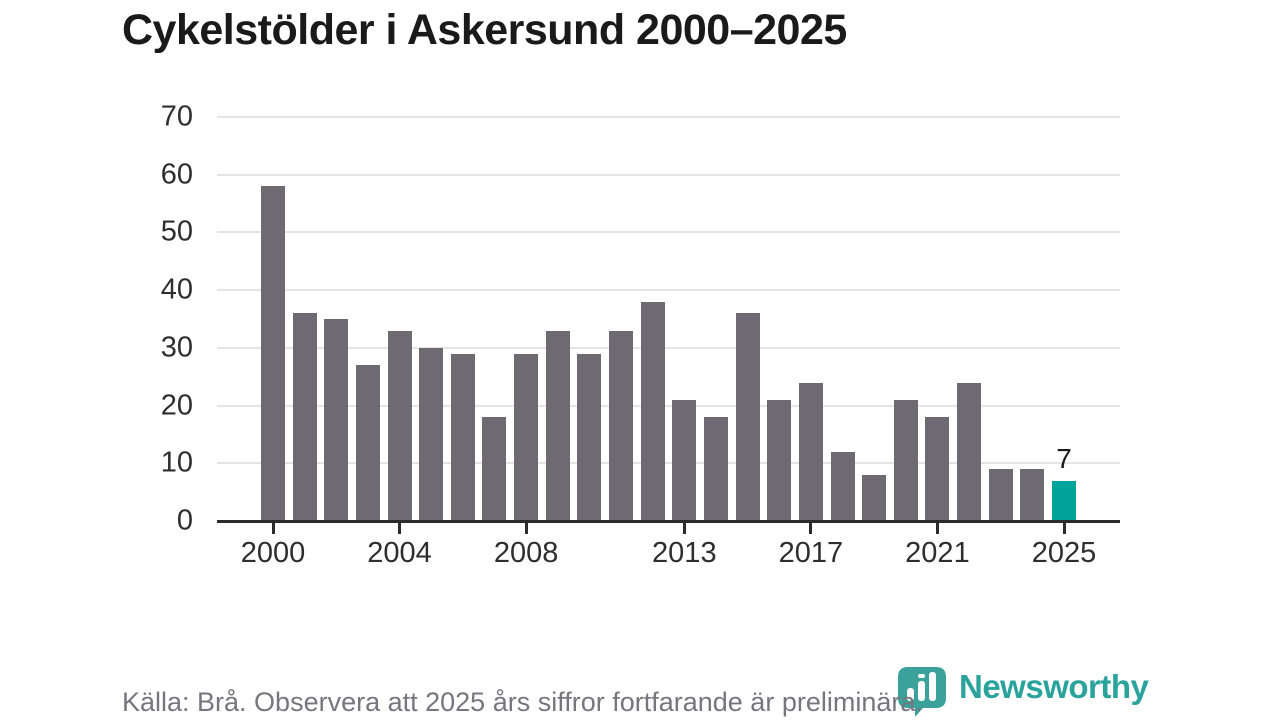  What do you see at coordinates (810, 451) in the screenshot?
I see `bar-2017` at bounding box center [810, 451].